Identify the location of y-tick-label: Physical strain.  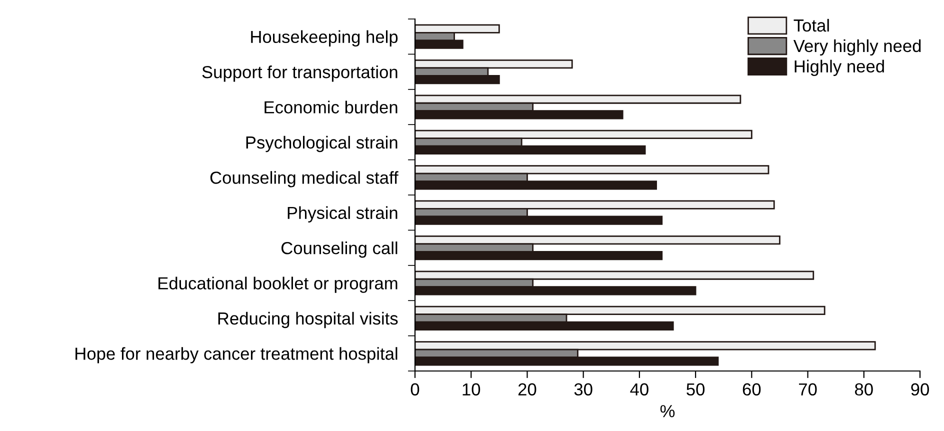
(343, 214).